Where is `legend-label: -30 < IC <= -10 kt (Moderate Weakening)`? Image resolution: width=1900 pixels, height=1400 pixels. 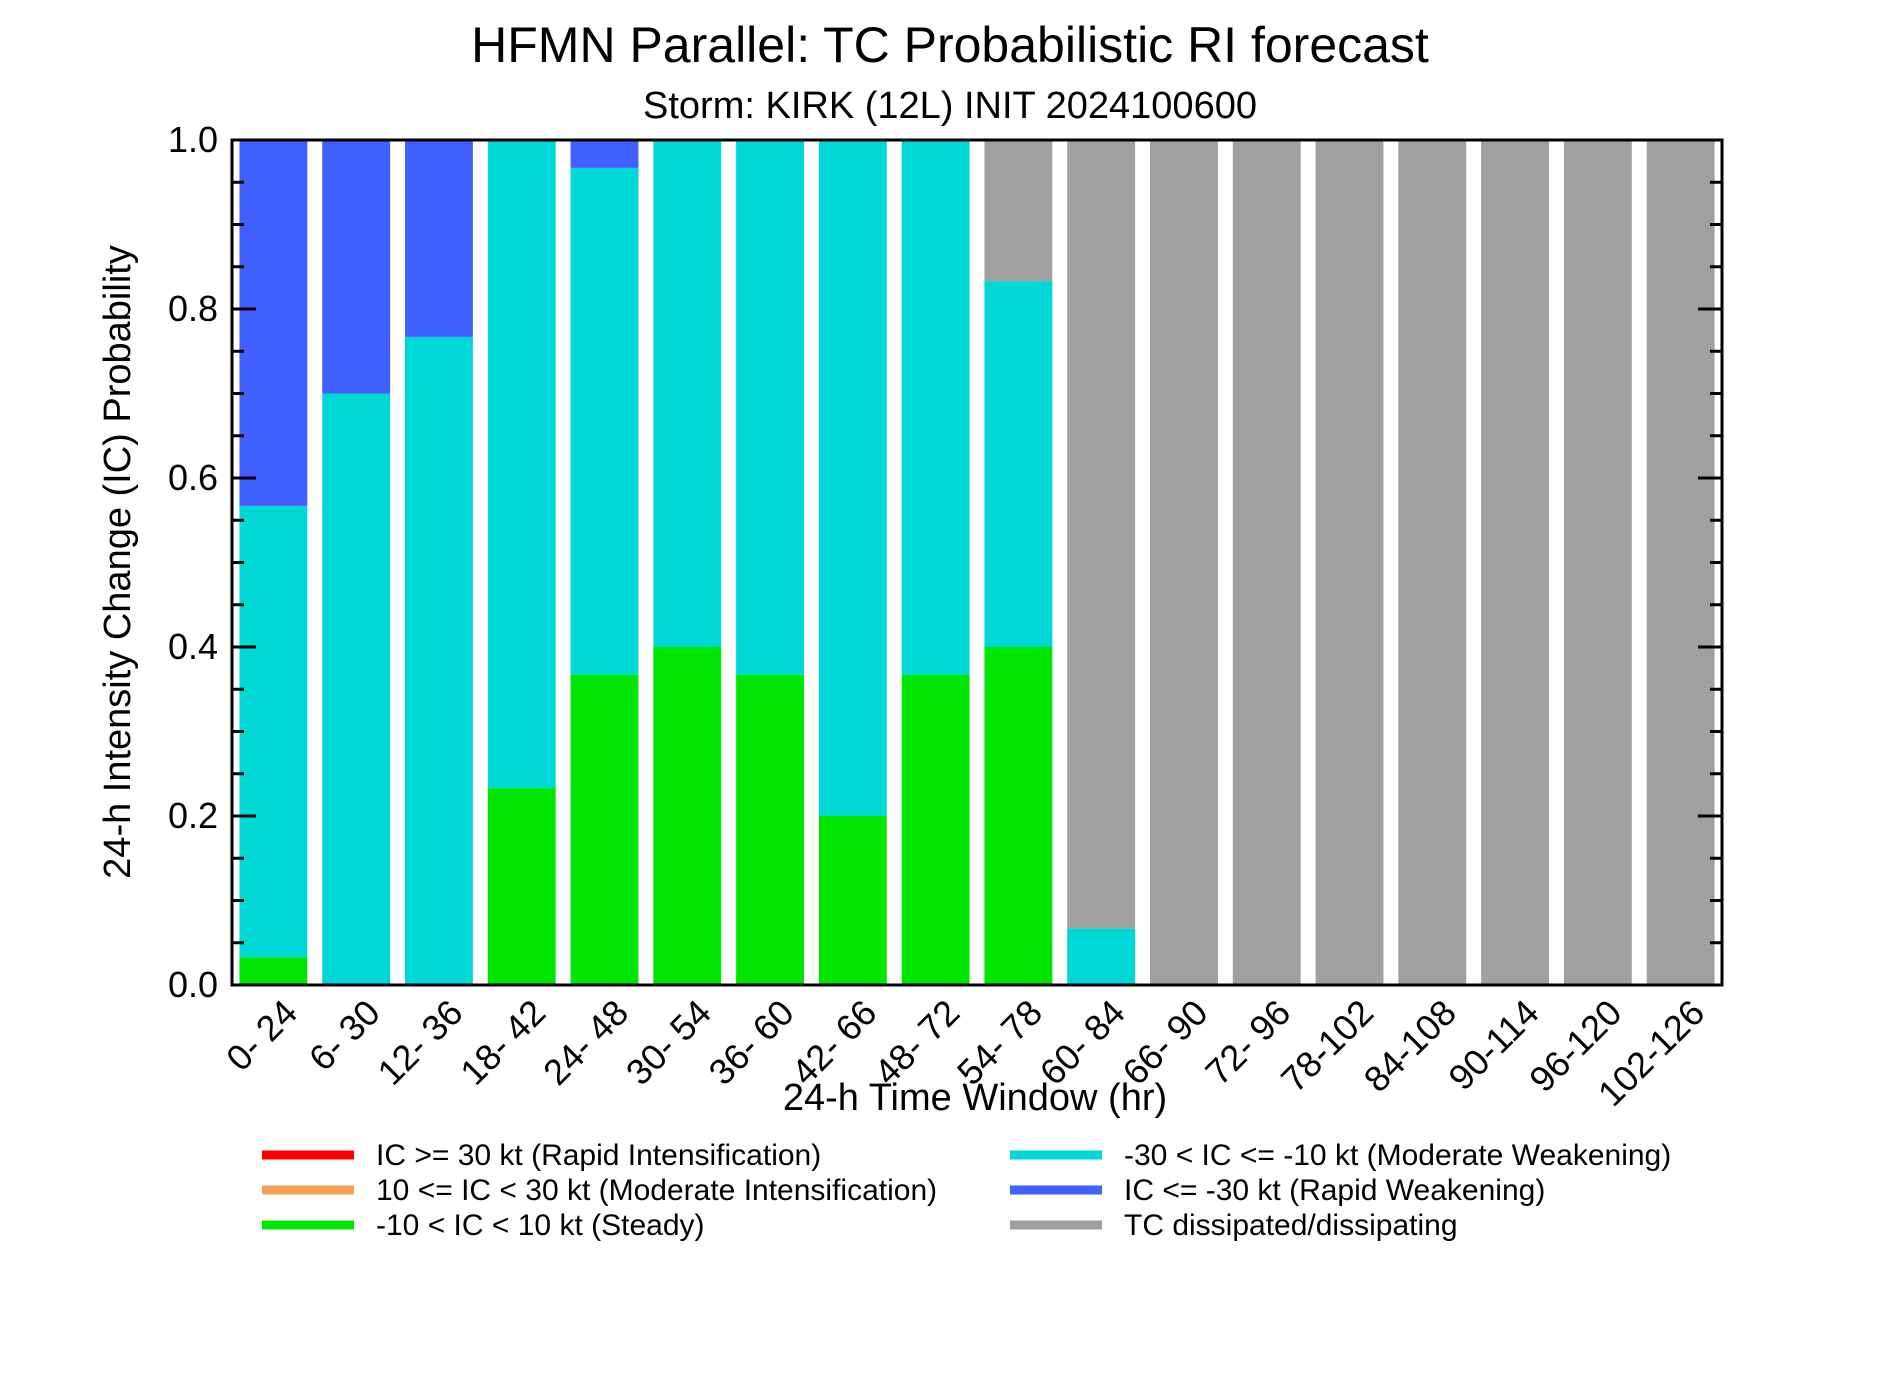
legend-label: -30 < IC <= -10 kt (Moderate Weakening) is located at coordinates (1397, 1155).